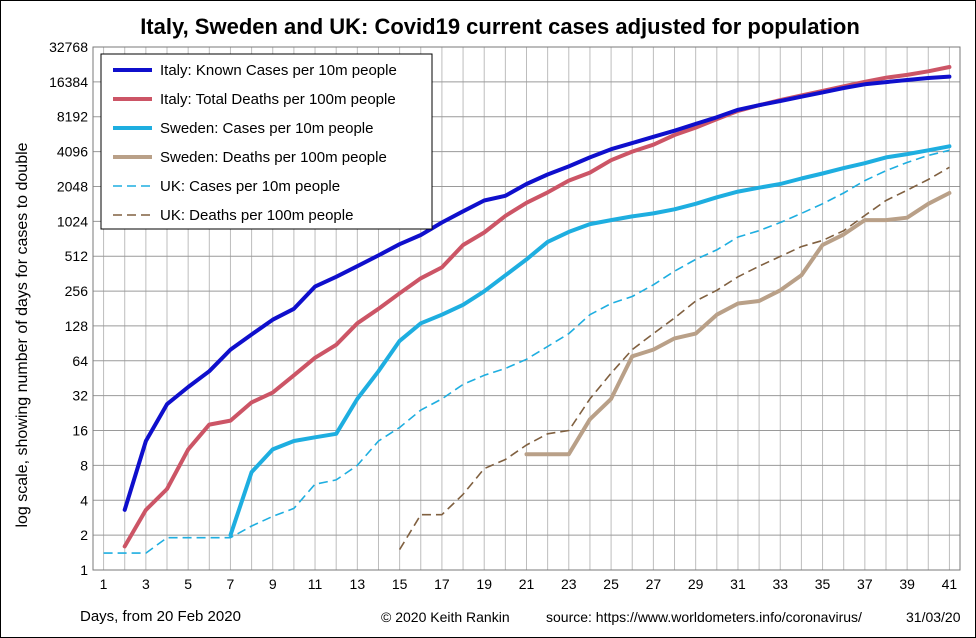 This screenshot has width=976, height=638. I want to click on x-tick-label: 35, so click(823, 584).